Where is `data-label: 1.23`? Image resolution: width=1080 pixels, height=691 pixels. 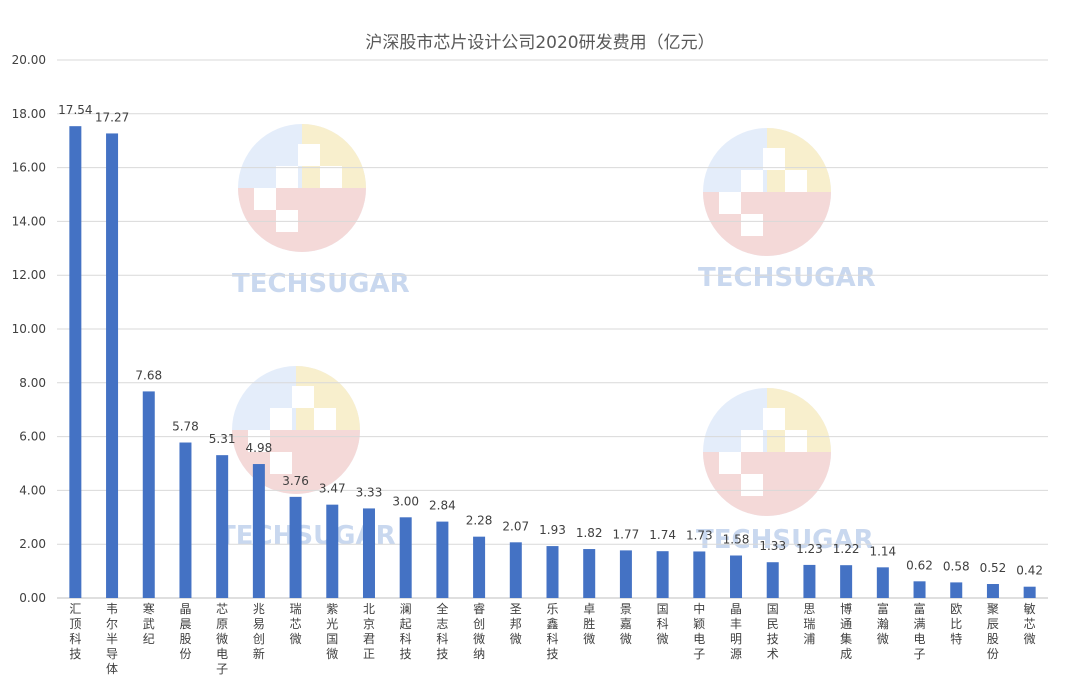 data-label: 1.23 is located at coordinates (809, 549).